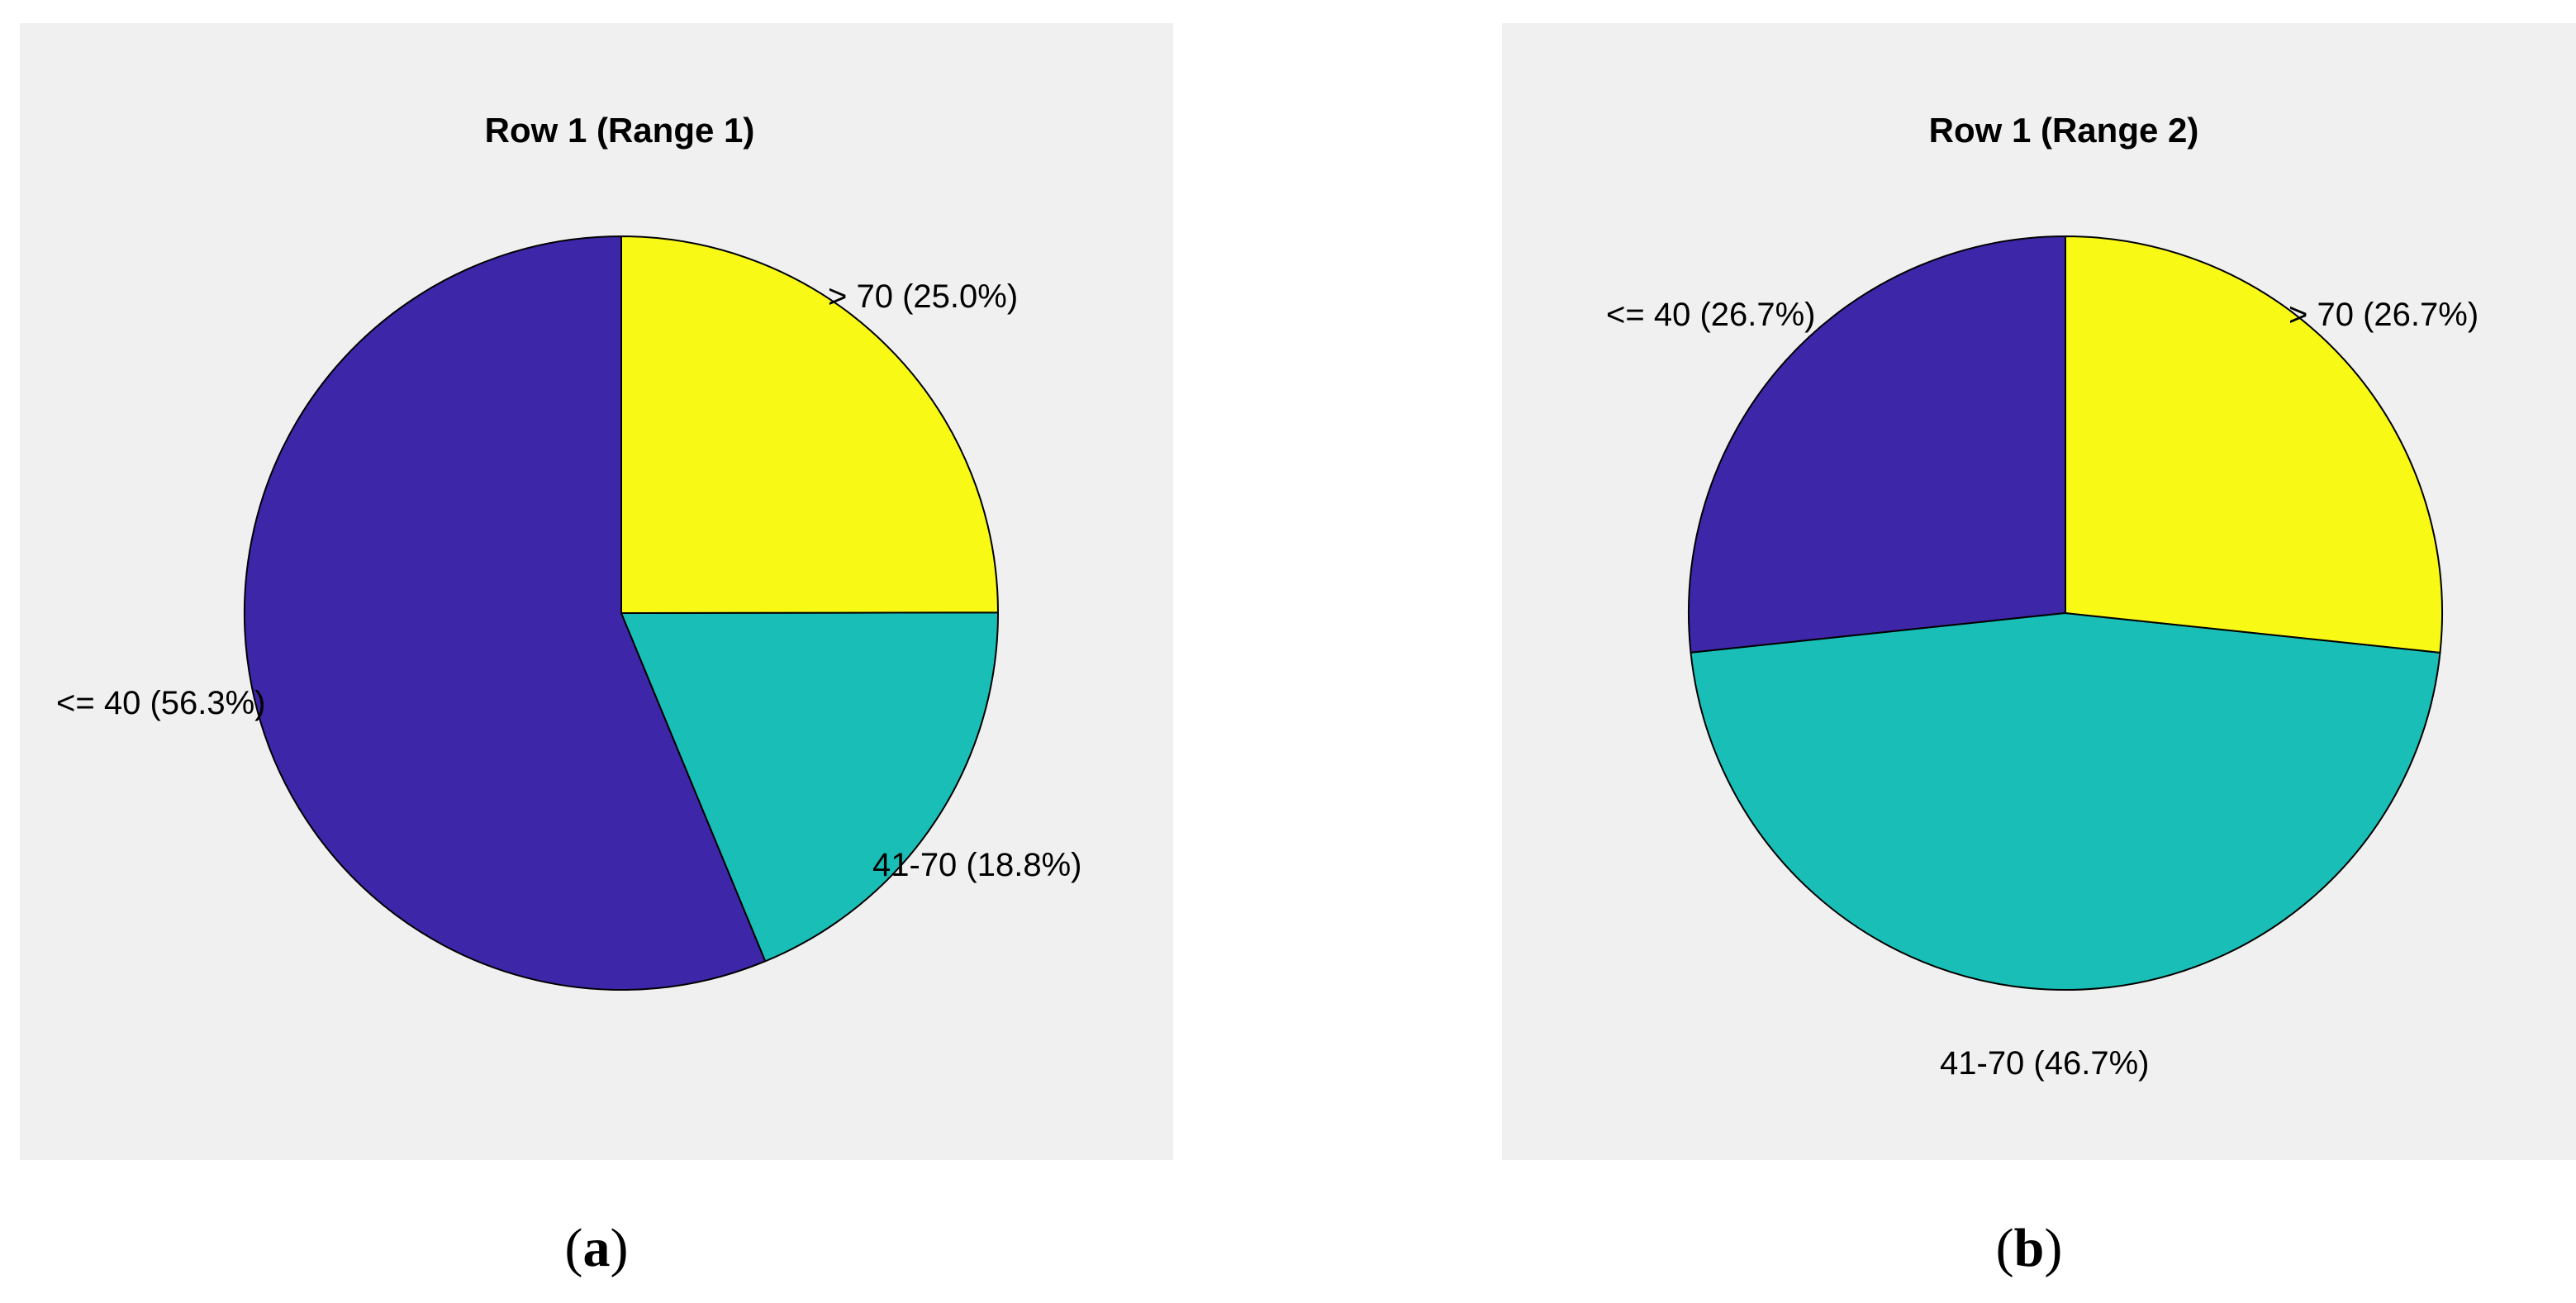  I want to click on pie-slice-41-70-b, so click(2065, 801).